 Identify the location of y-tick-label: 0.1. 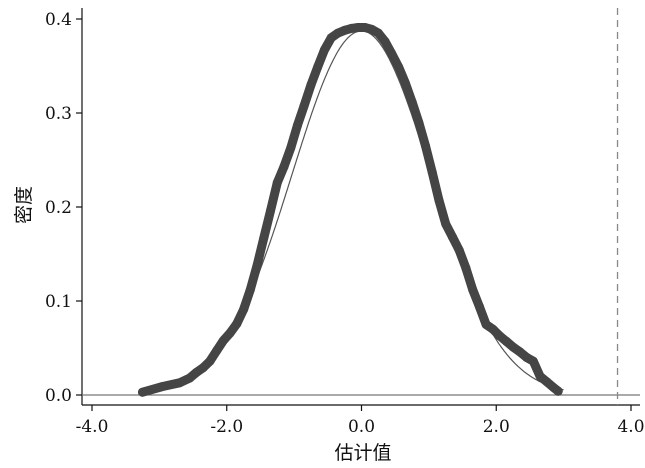
(58, 302).